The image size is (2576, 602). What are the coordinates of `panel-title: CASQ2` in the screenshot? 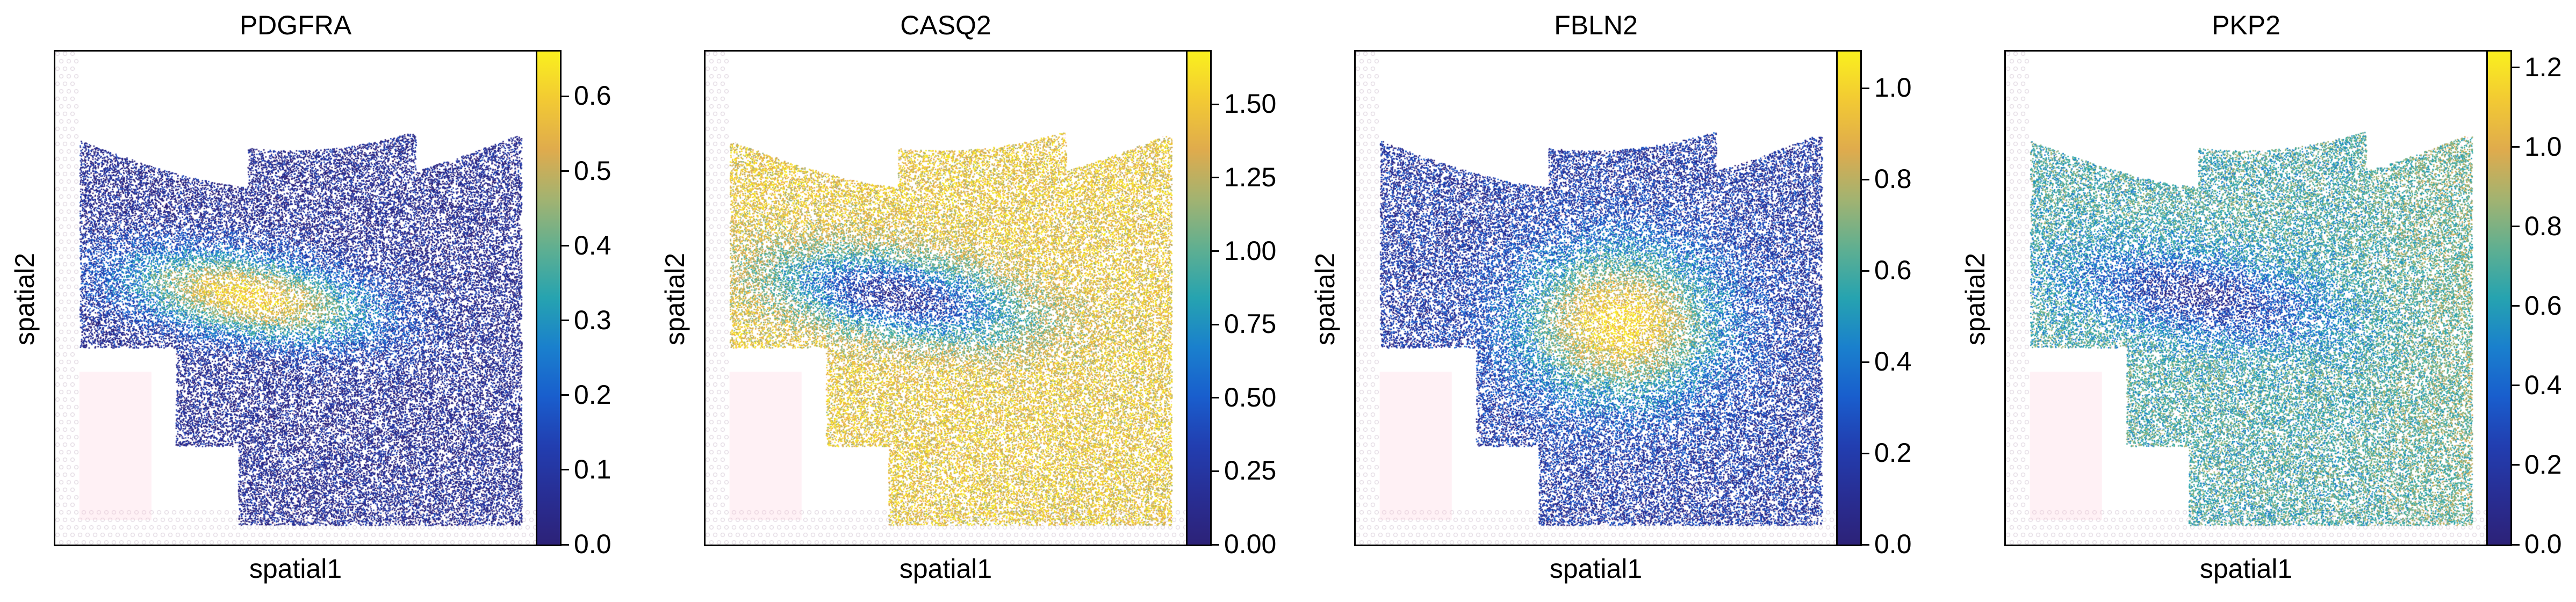 It's located at (946, 25).